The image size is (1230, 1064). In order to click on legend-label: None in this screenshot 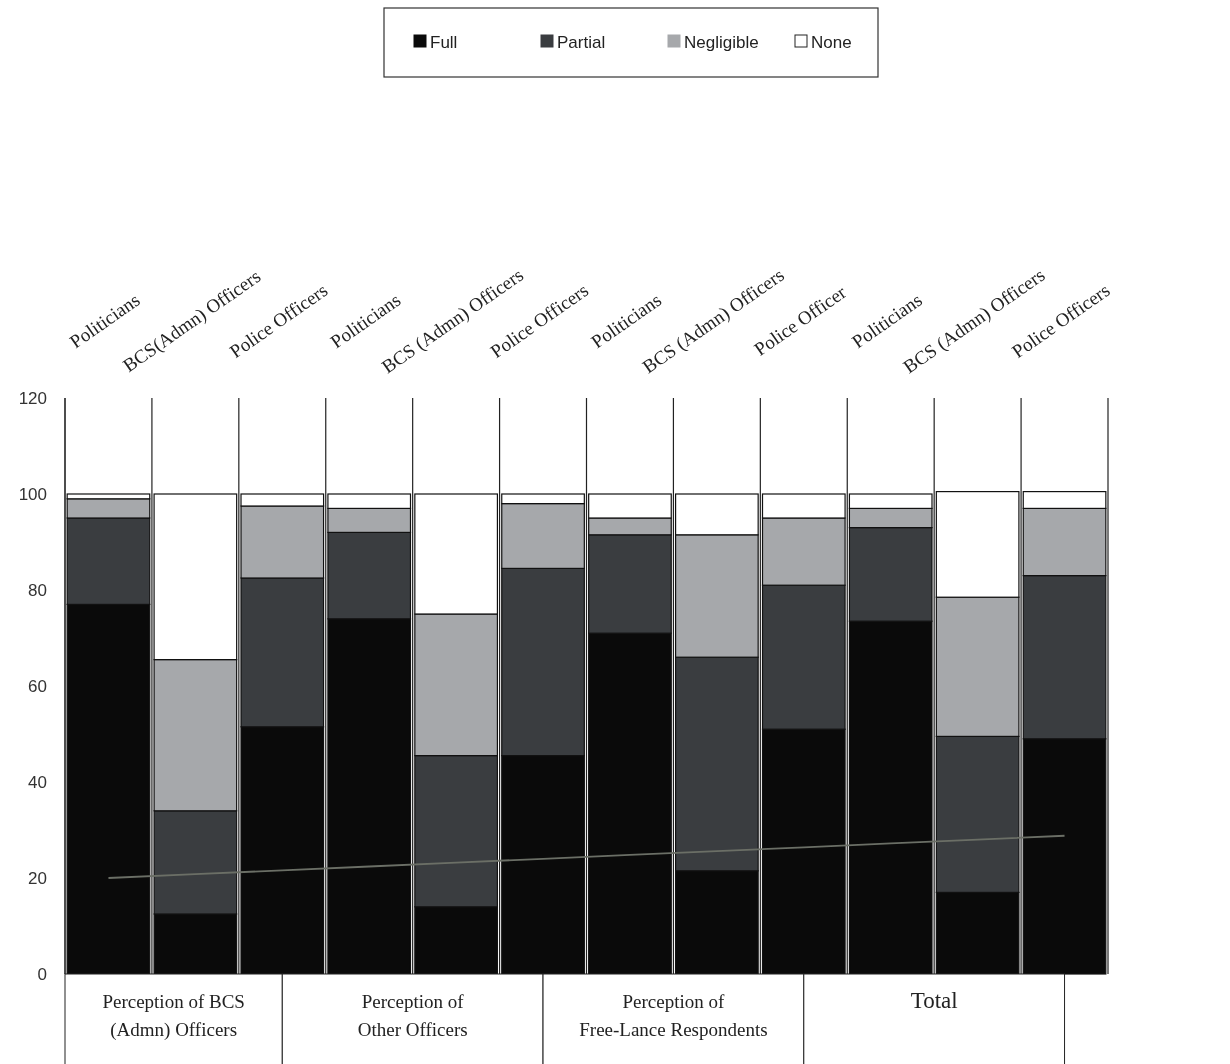, I will do `click(831, 42)`.